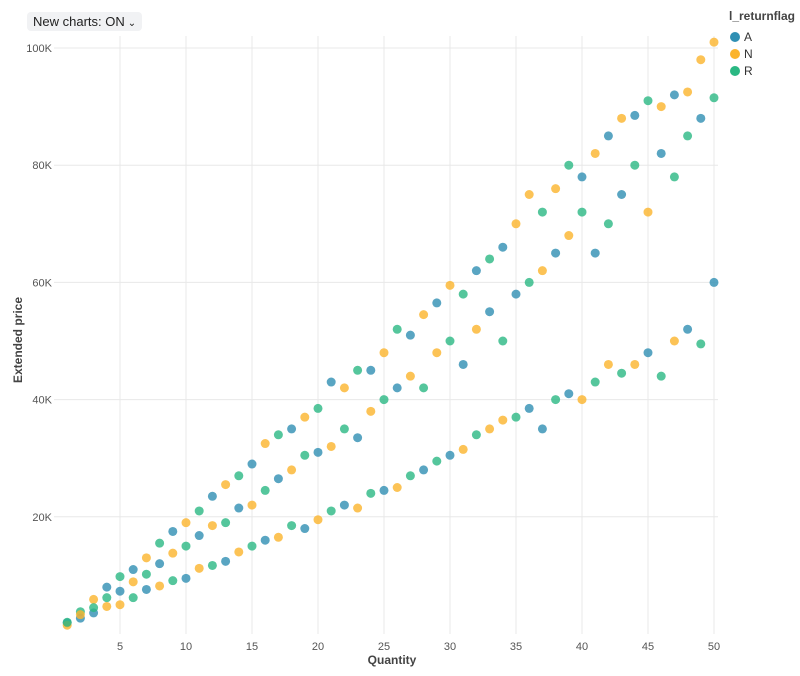 Image resolution: width=800 pixels, height=676 pixels. I want to click on legend-marker-N, so click(735, 54).